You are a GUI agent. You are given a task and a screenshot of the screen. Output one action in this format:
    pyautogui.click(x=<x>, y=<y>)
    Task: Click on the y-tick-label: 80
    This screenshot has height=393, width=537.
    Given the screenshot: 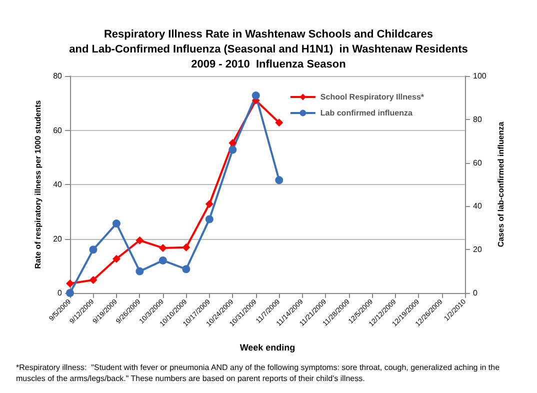 What is the action you would take?
    pyautogui.click(x=58, y=76)
    